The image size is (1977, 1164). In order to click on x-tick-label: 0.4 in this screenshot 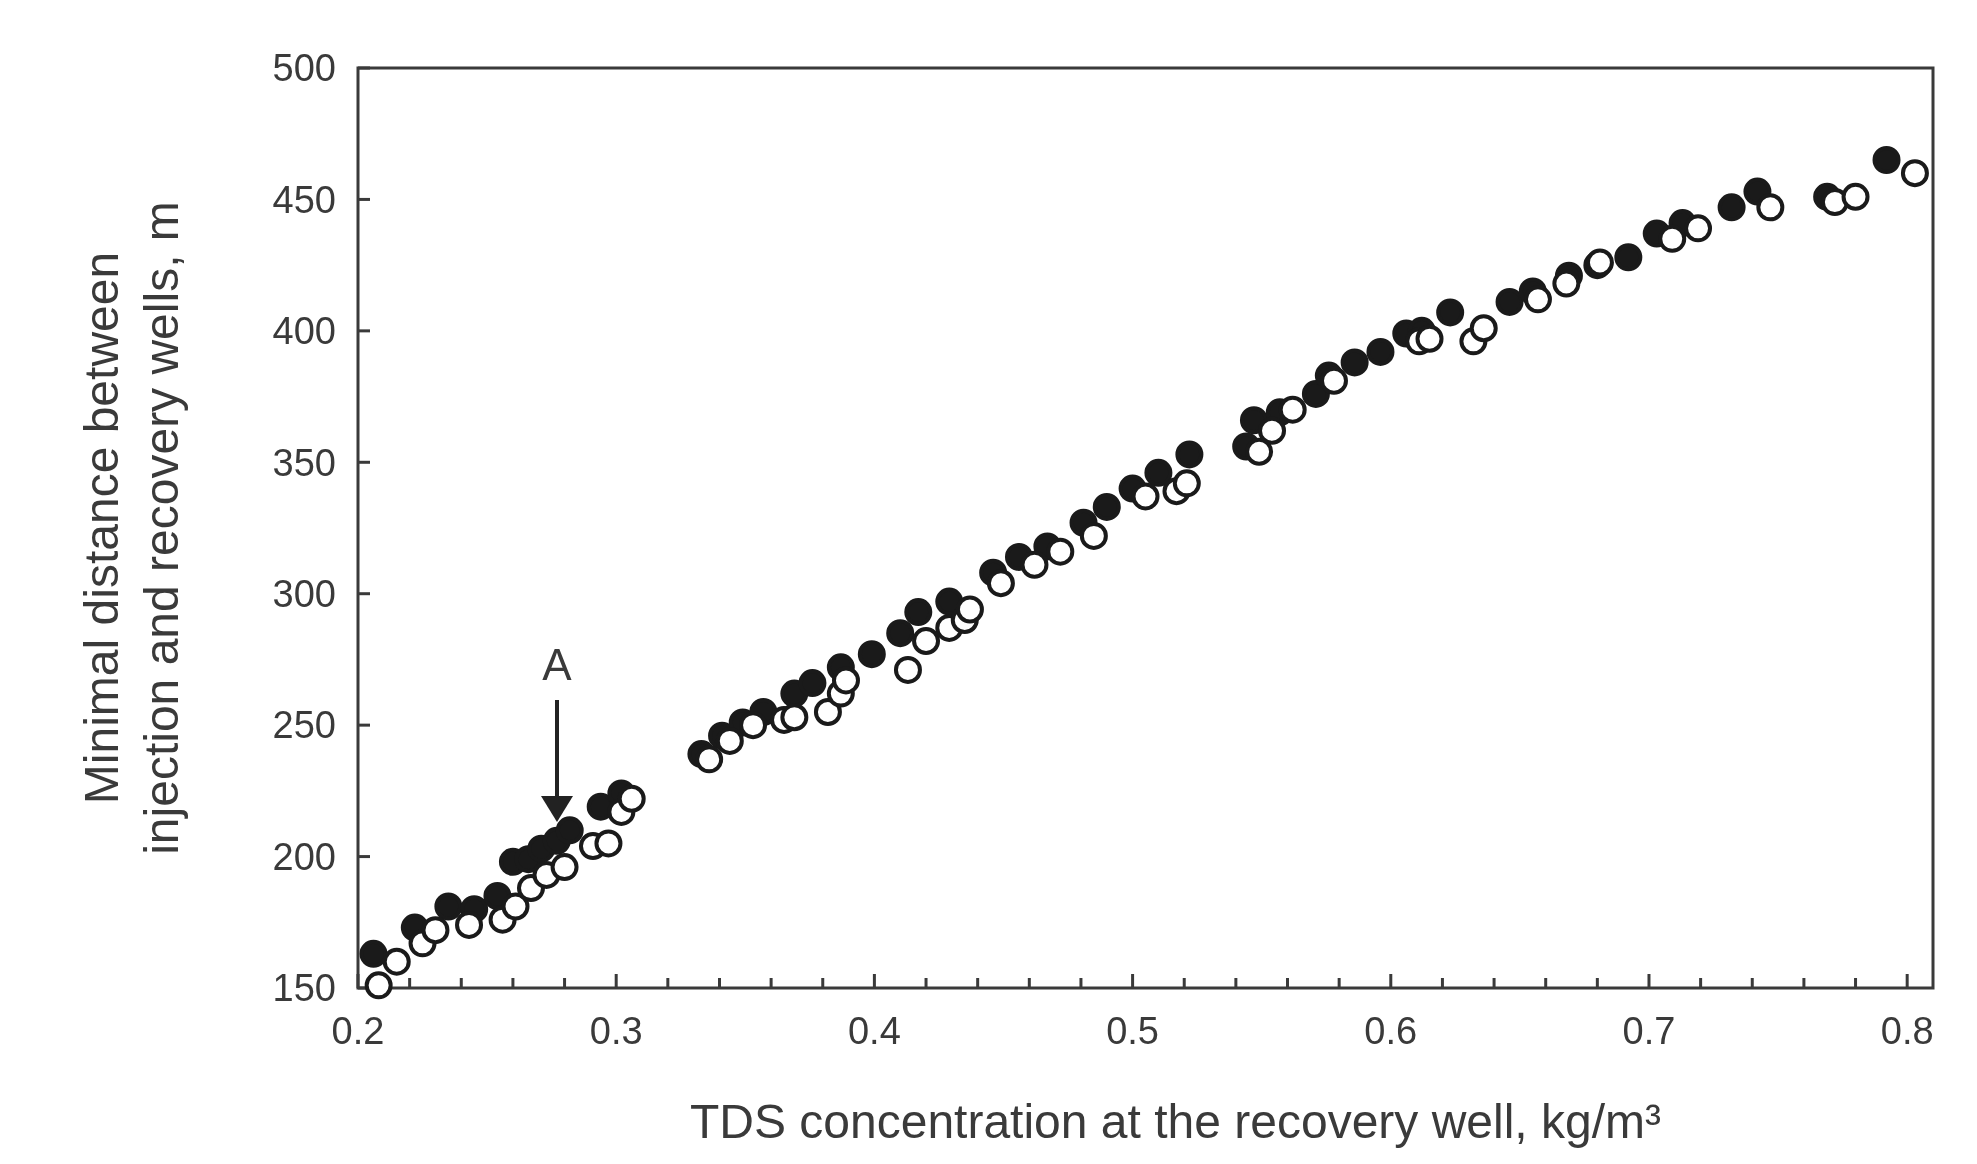, I will do `click(874, 1031)`.